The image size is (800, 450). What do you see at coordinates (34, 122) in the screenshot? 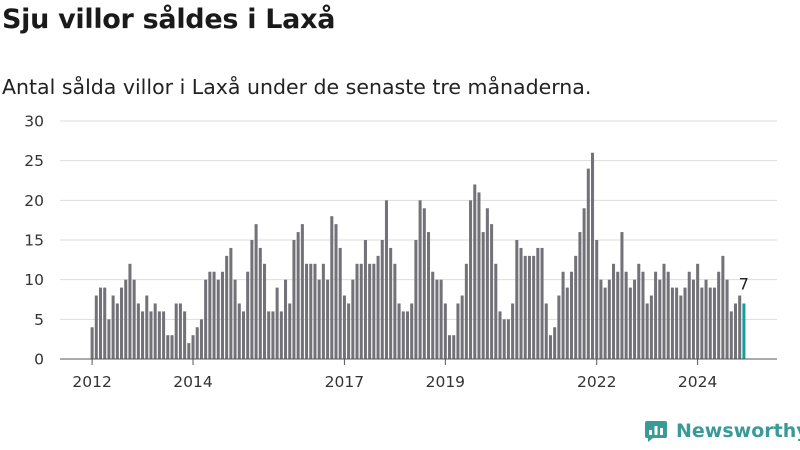
I see `y-tick-label: 30` at bounding box center [34, 122].